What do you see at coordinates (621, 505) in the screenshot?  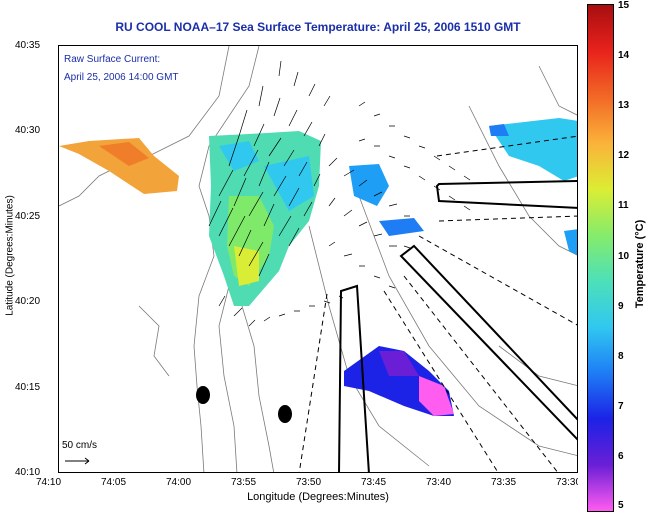 I see `colorbar-tick: 5` at bounding box center [621, 505].